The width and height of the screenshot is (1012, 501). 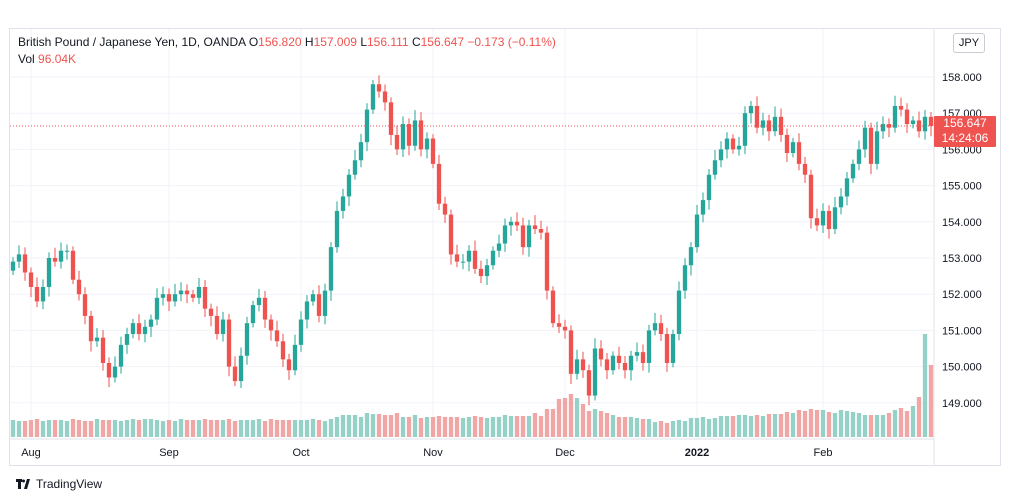 What do you see at coordinates (388, 42) in the screenshot?
I see `low-value: 156.111` at bounding box center [388, 42].